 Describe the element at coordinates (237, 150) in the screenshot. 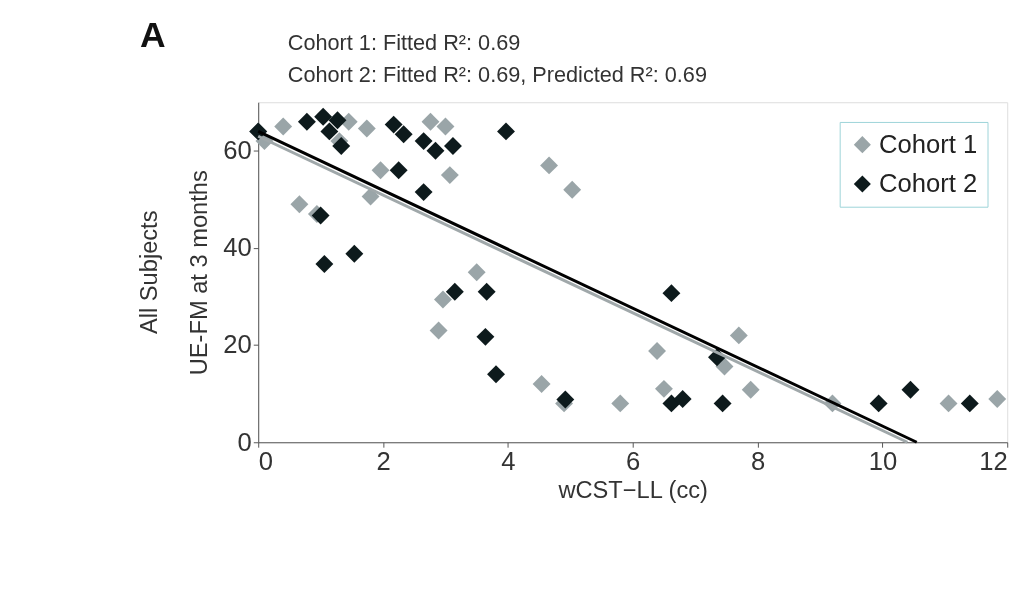

I see `y-tick-label: 60` at that location.